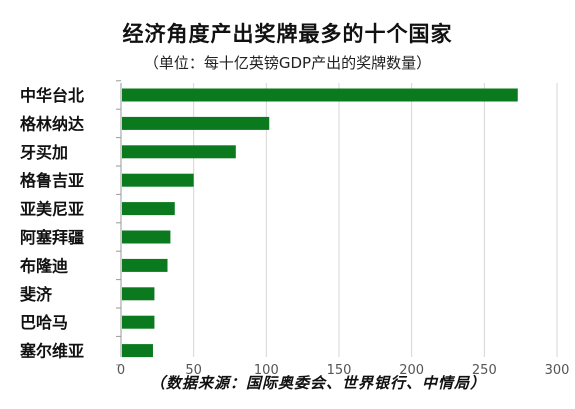 This screenshot has height=409, width=575. What do you see at coordinates (52, 123) in the screenshot?
I see `category-label: 格林纳达` at bounding box center [52, 123].